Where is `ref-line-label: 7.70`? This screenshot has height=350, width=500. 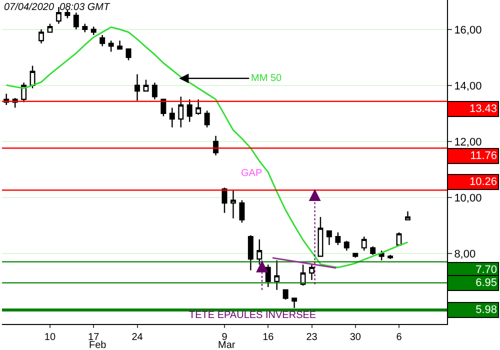
ref-line-label: 7.70 is located at coordinates (486, 270).